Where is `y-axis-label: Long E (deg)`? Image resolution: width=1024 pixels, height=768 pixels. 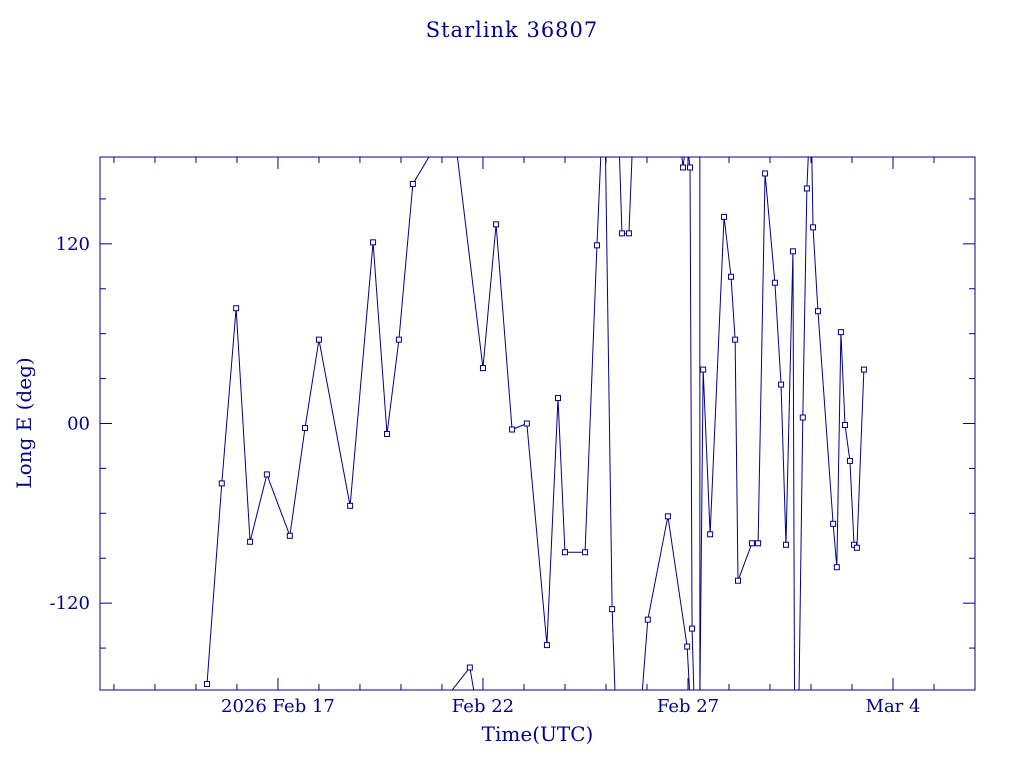
y-axis-label: Long E (deg) is located at coordinates (24, 423).